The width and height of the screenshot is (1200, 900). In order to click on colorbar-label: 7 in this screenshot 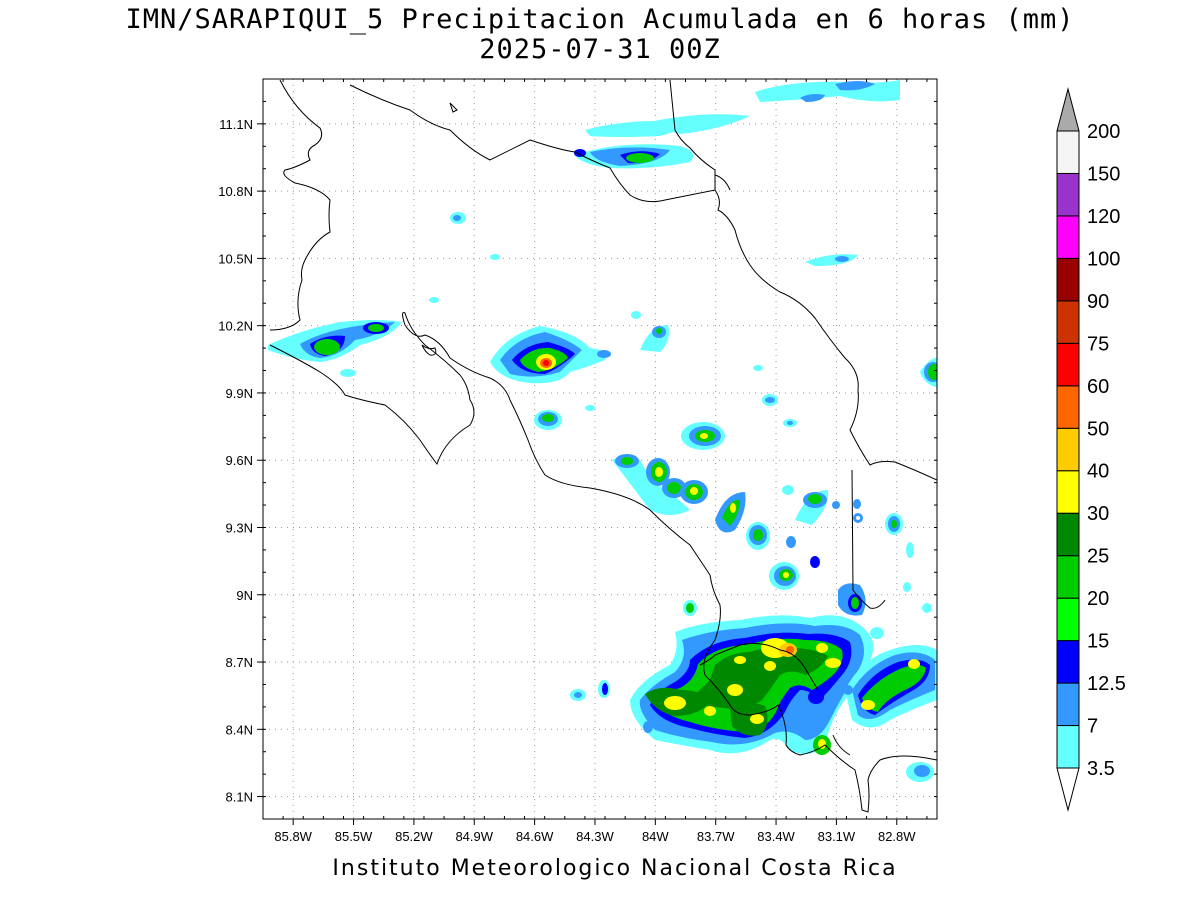, I will do `click(1092, 727)`.